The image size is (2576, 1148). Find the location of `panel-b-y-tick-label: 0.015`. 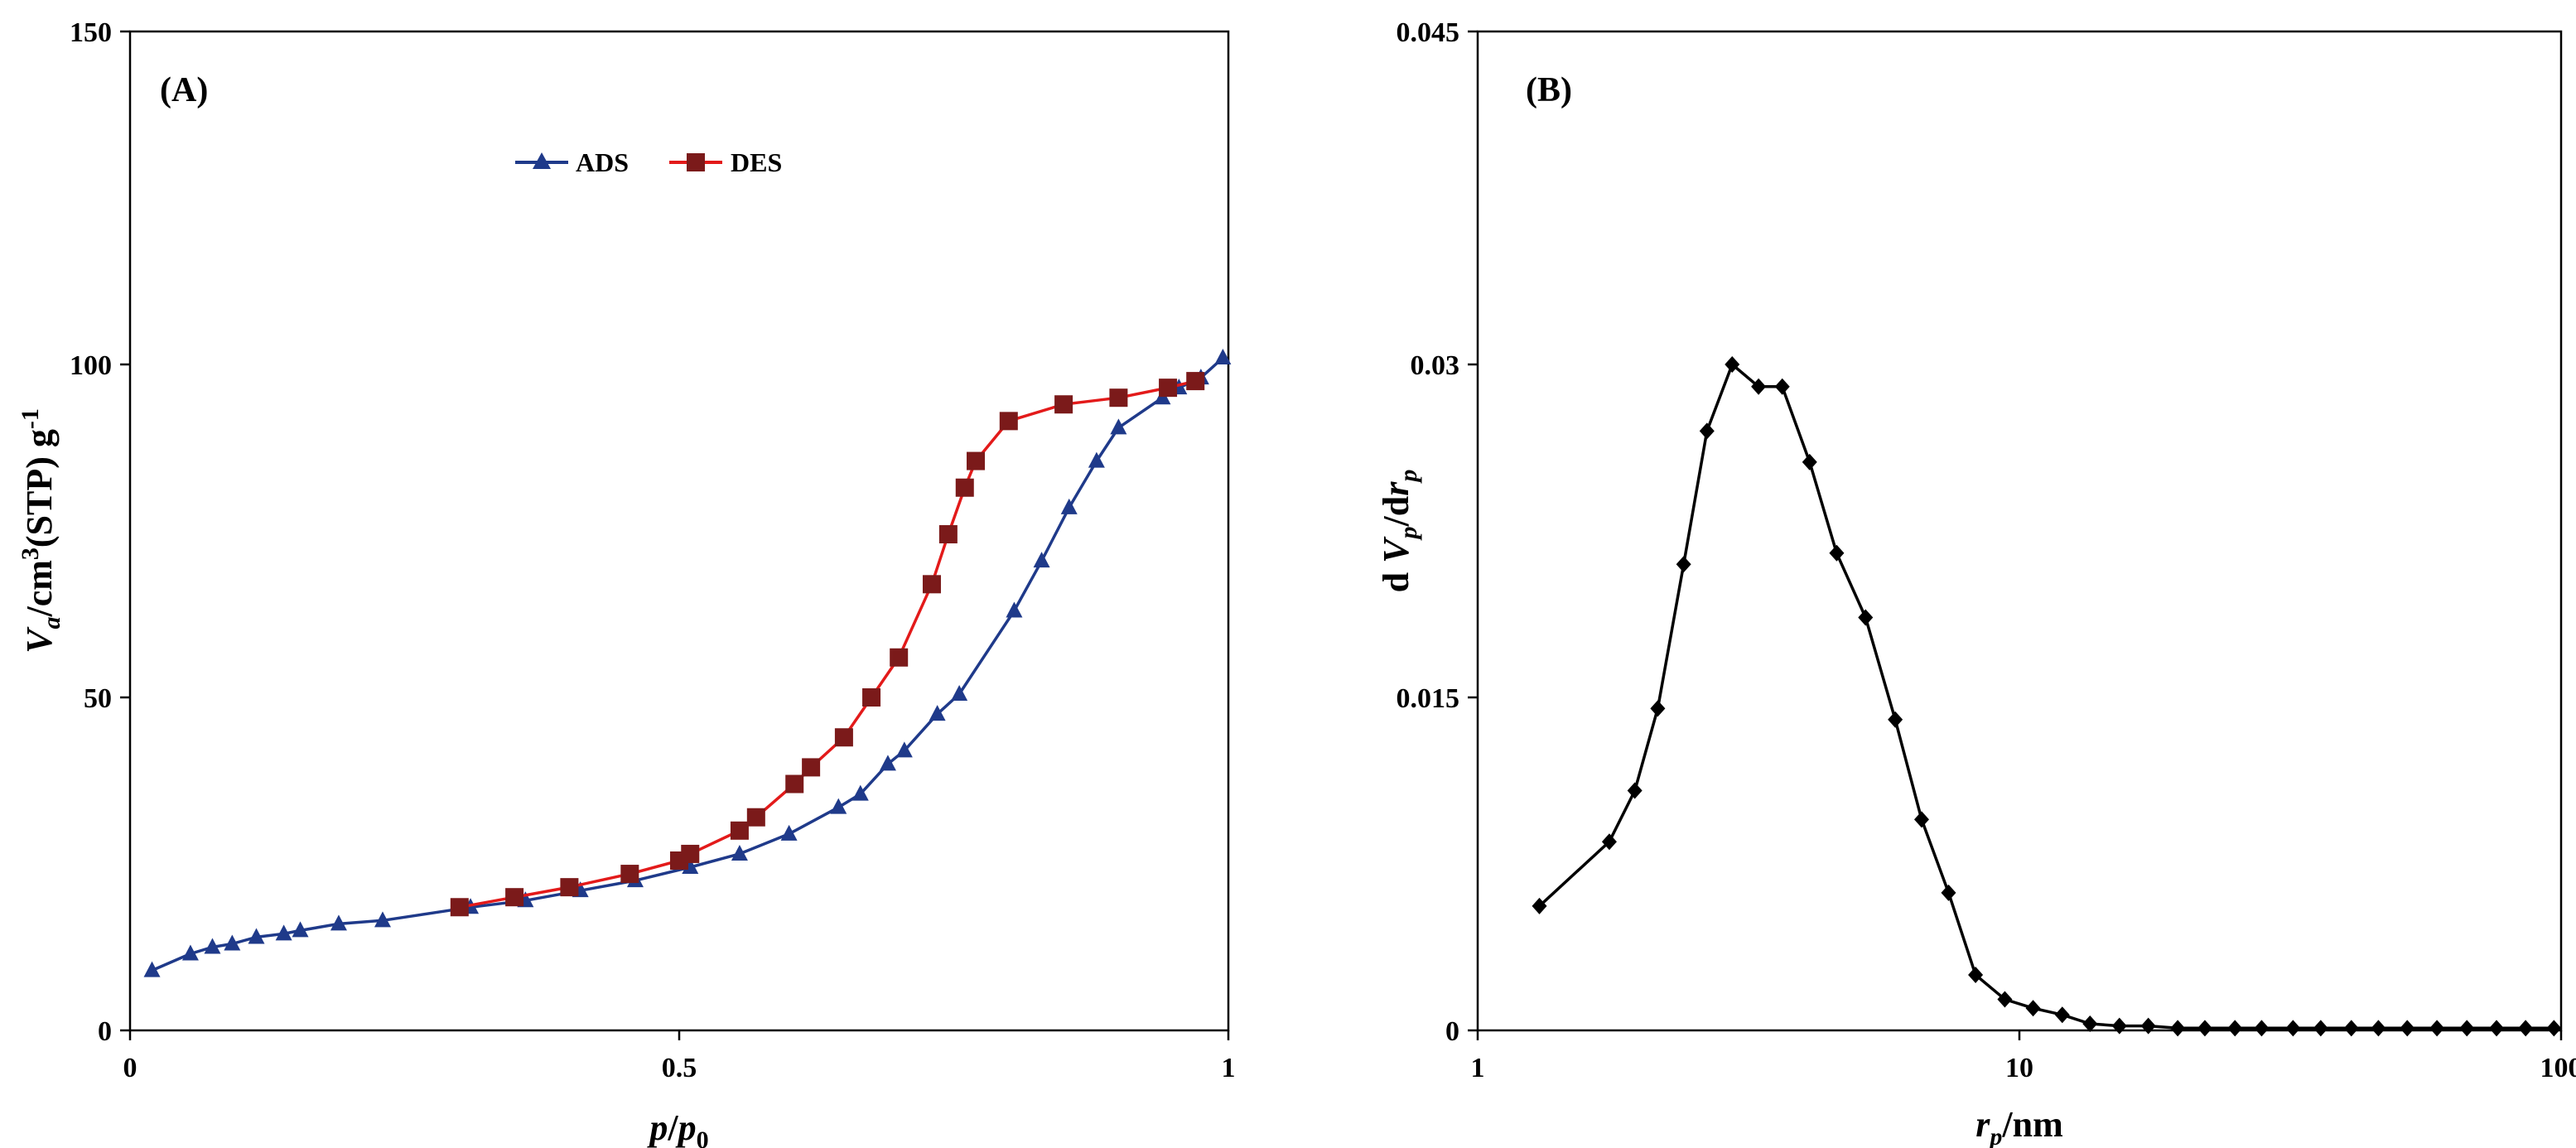

panel-b-y-tick-label: 0.015 is located at coordinates (1428, 698).